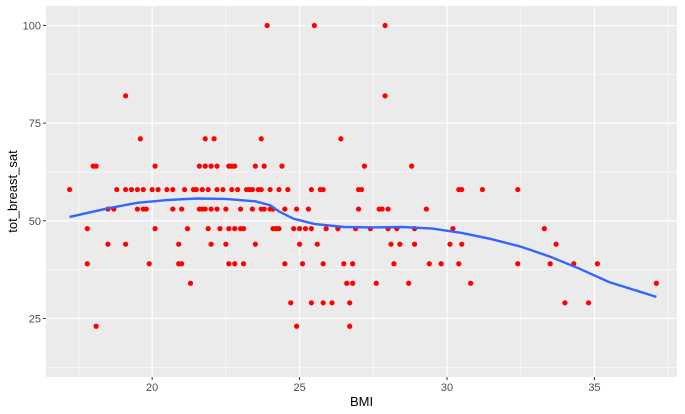 This screenshot has width=685, height=414. I want to click on y-tick-label: 25, so click(35, 319).